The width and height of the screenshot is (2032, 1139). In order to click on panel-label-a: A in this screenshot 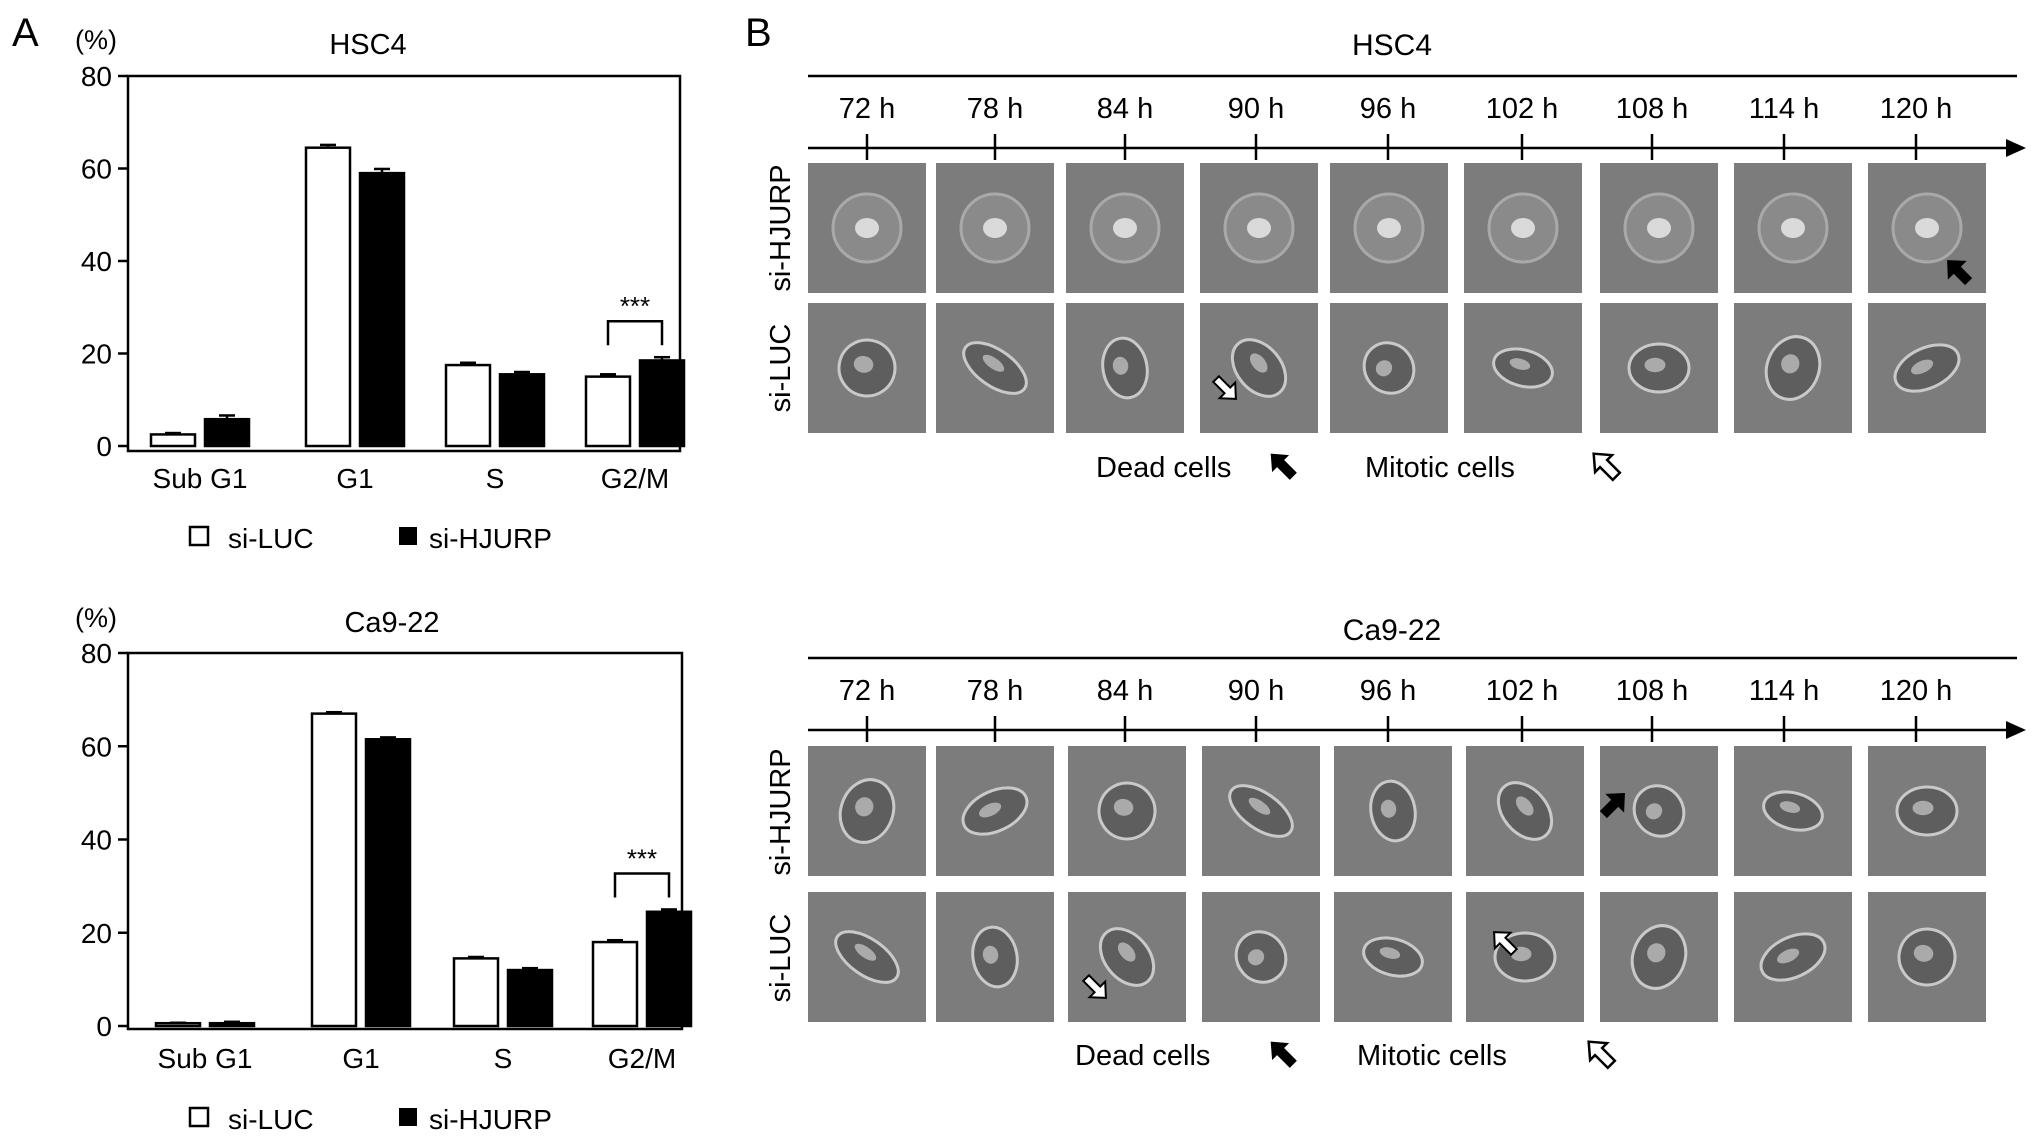, I will do `click(25, 33)`.